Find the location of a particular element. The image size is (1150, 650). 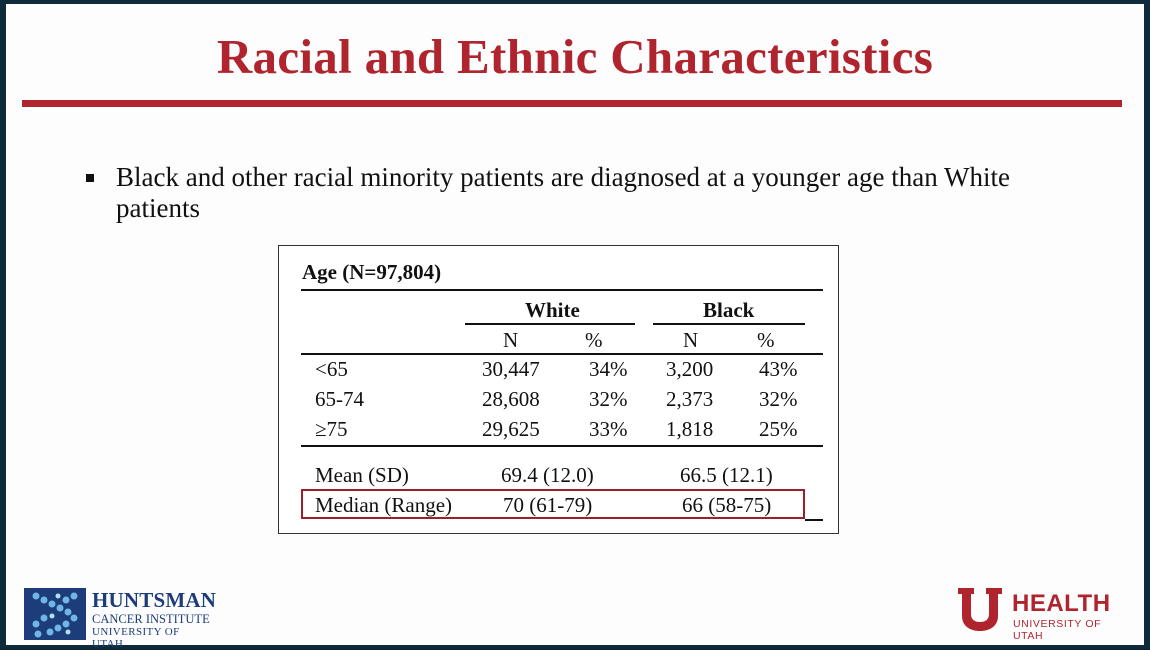

row-label: 65-74 is located at coordinates (339, 399).